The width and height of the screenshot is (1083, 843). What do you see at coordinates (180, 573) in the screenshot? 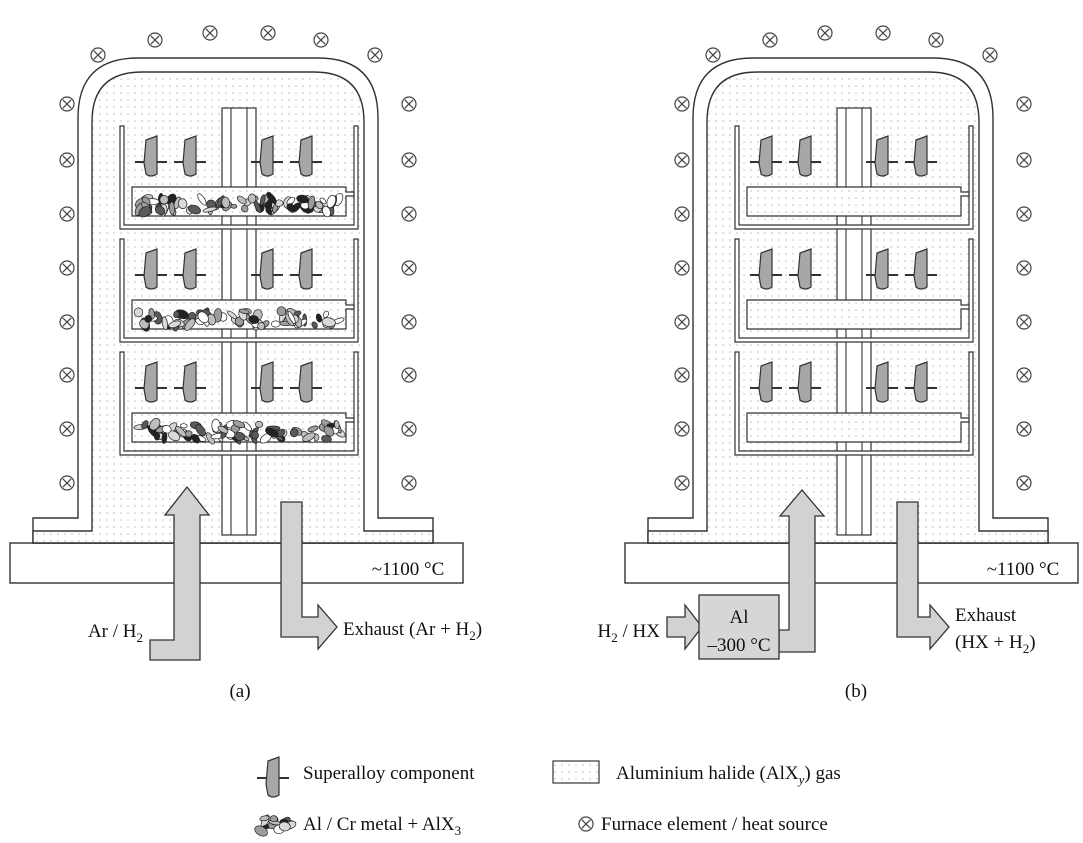
I see `inlet-arrow-a` at bounding box center [180, 573].